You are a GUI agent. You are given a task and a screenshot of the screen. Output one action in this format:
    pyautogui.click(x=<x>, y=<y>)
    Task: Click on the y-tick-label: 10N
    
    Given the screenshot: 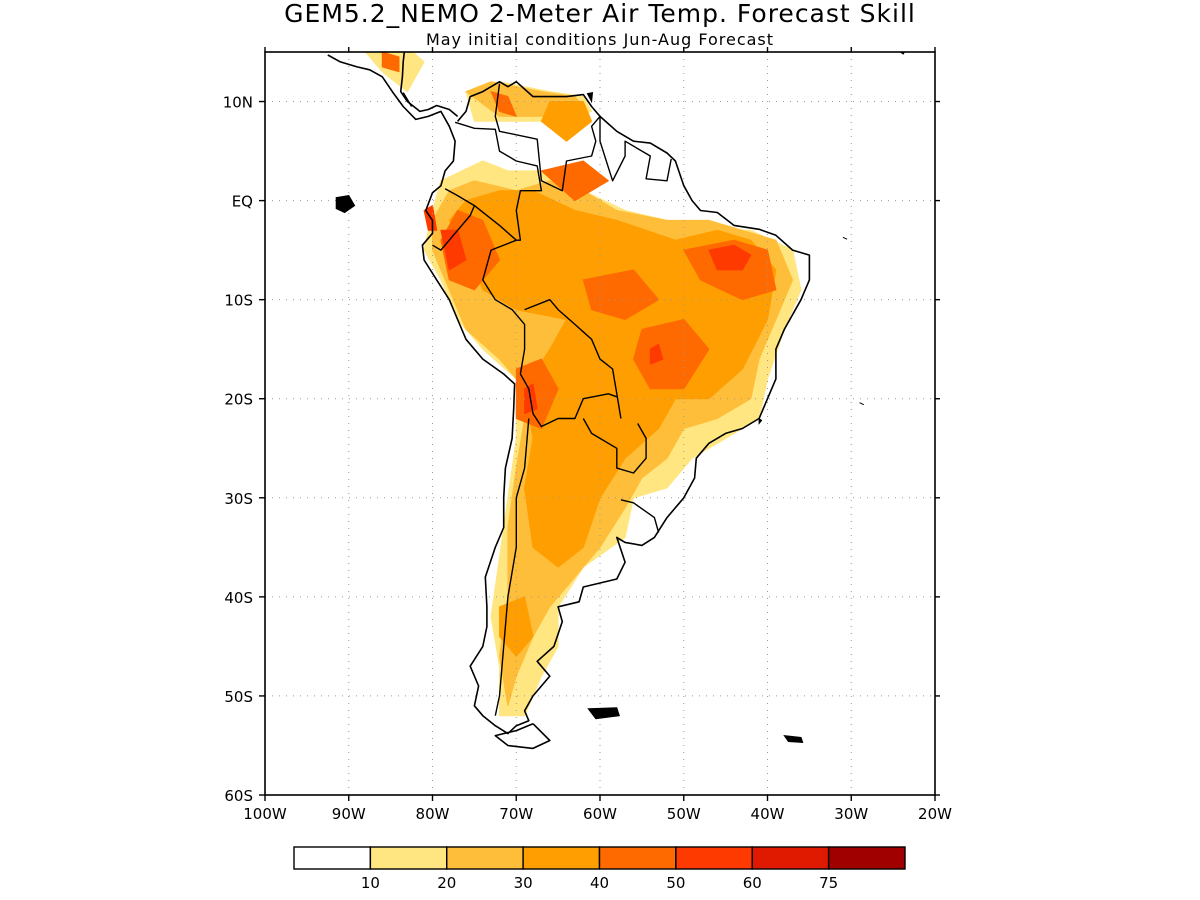 What is the action you would take?
    pyautogui.click(x=238, y=103)
    